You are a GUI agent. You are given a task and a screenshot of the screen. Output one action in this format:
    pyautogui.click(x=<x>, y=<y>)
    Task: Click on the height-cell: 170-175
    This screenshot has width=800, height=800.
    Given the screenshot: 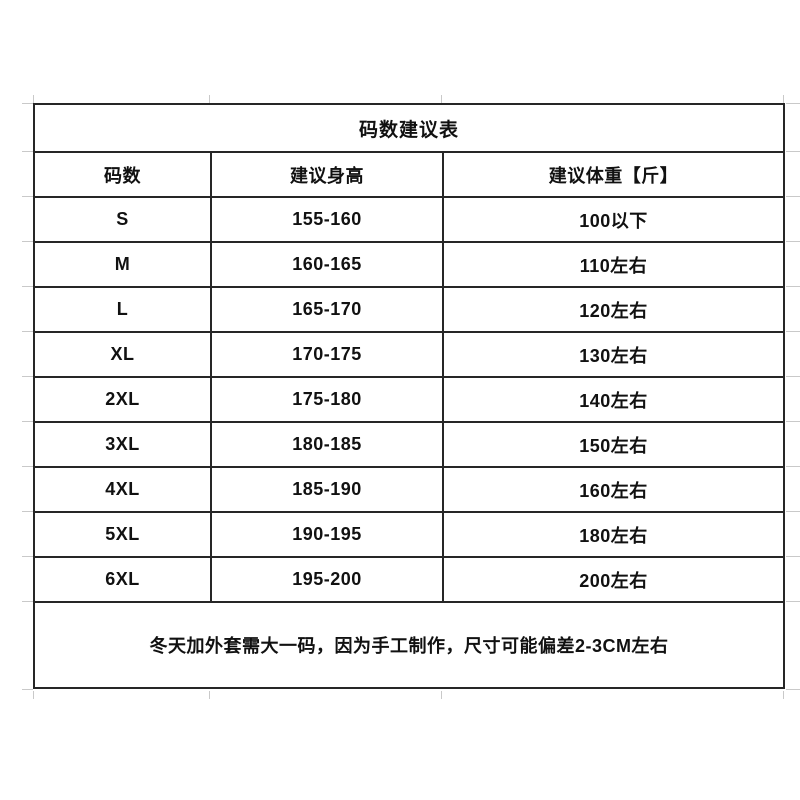 What is the action you would take?
    pyautogui.click(x=326, y=354)
    